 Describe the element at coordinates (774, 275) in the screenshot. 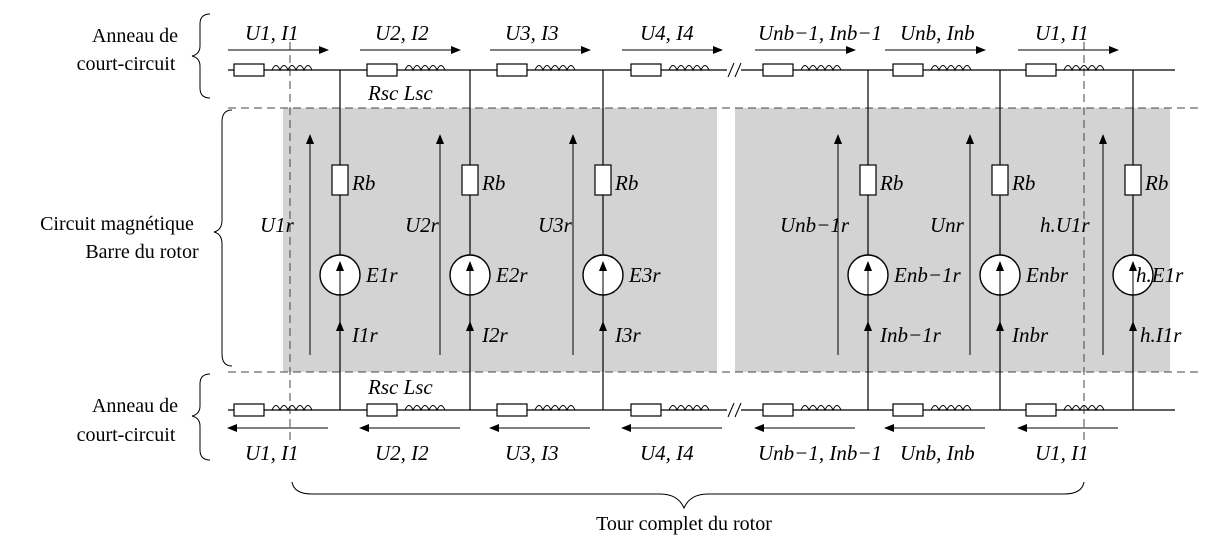

I see `bar-emf-labels: E1r E2r E3r Enb−1r Enbr h.E1r` at that location.